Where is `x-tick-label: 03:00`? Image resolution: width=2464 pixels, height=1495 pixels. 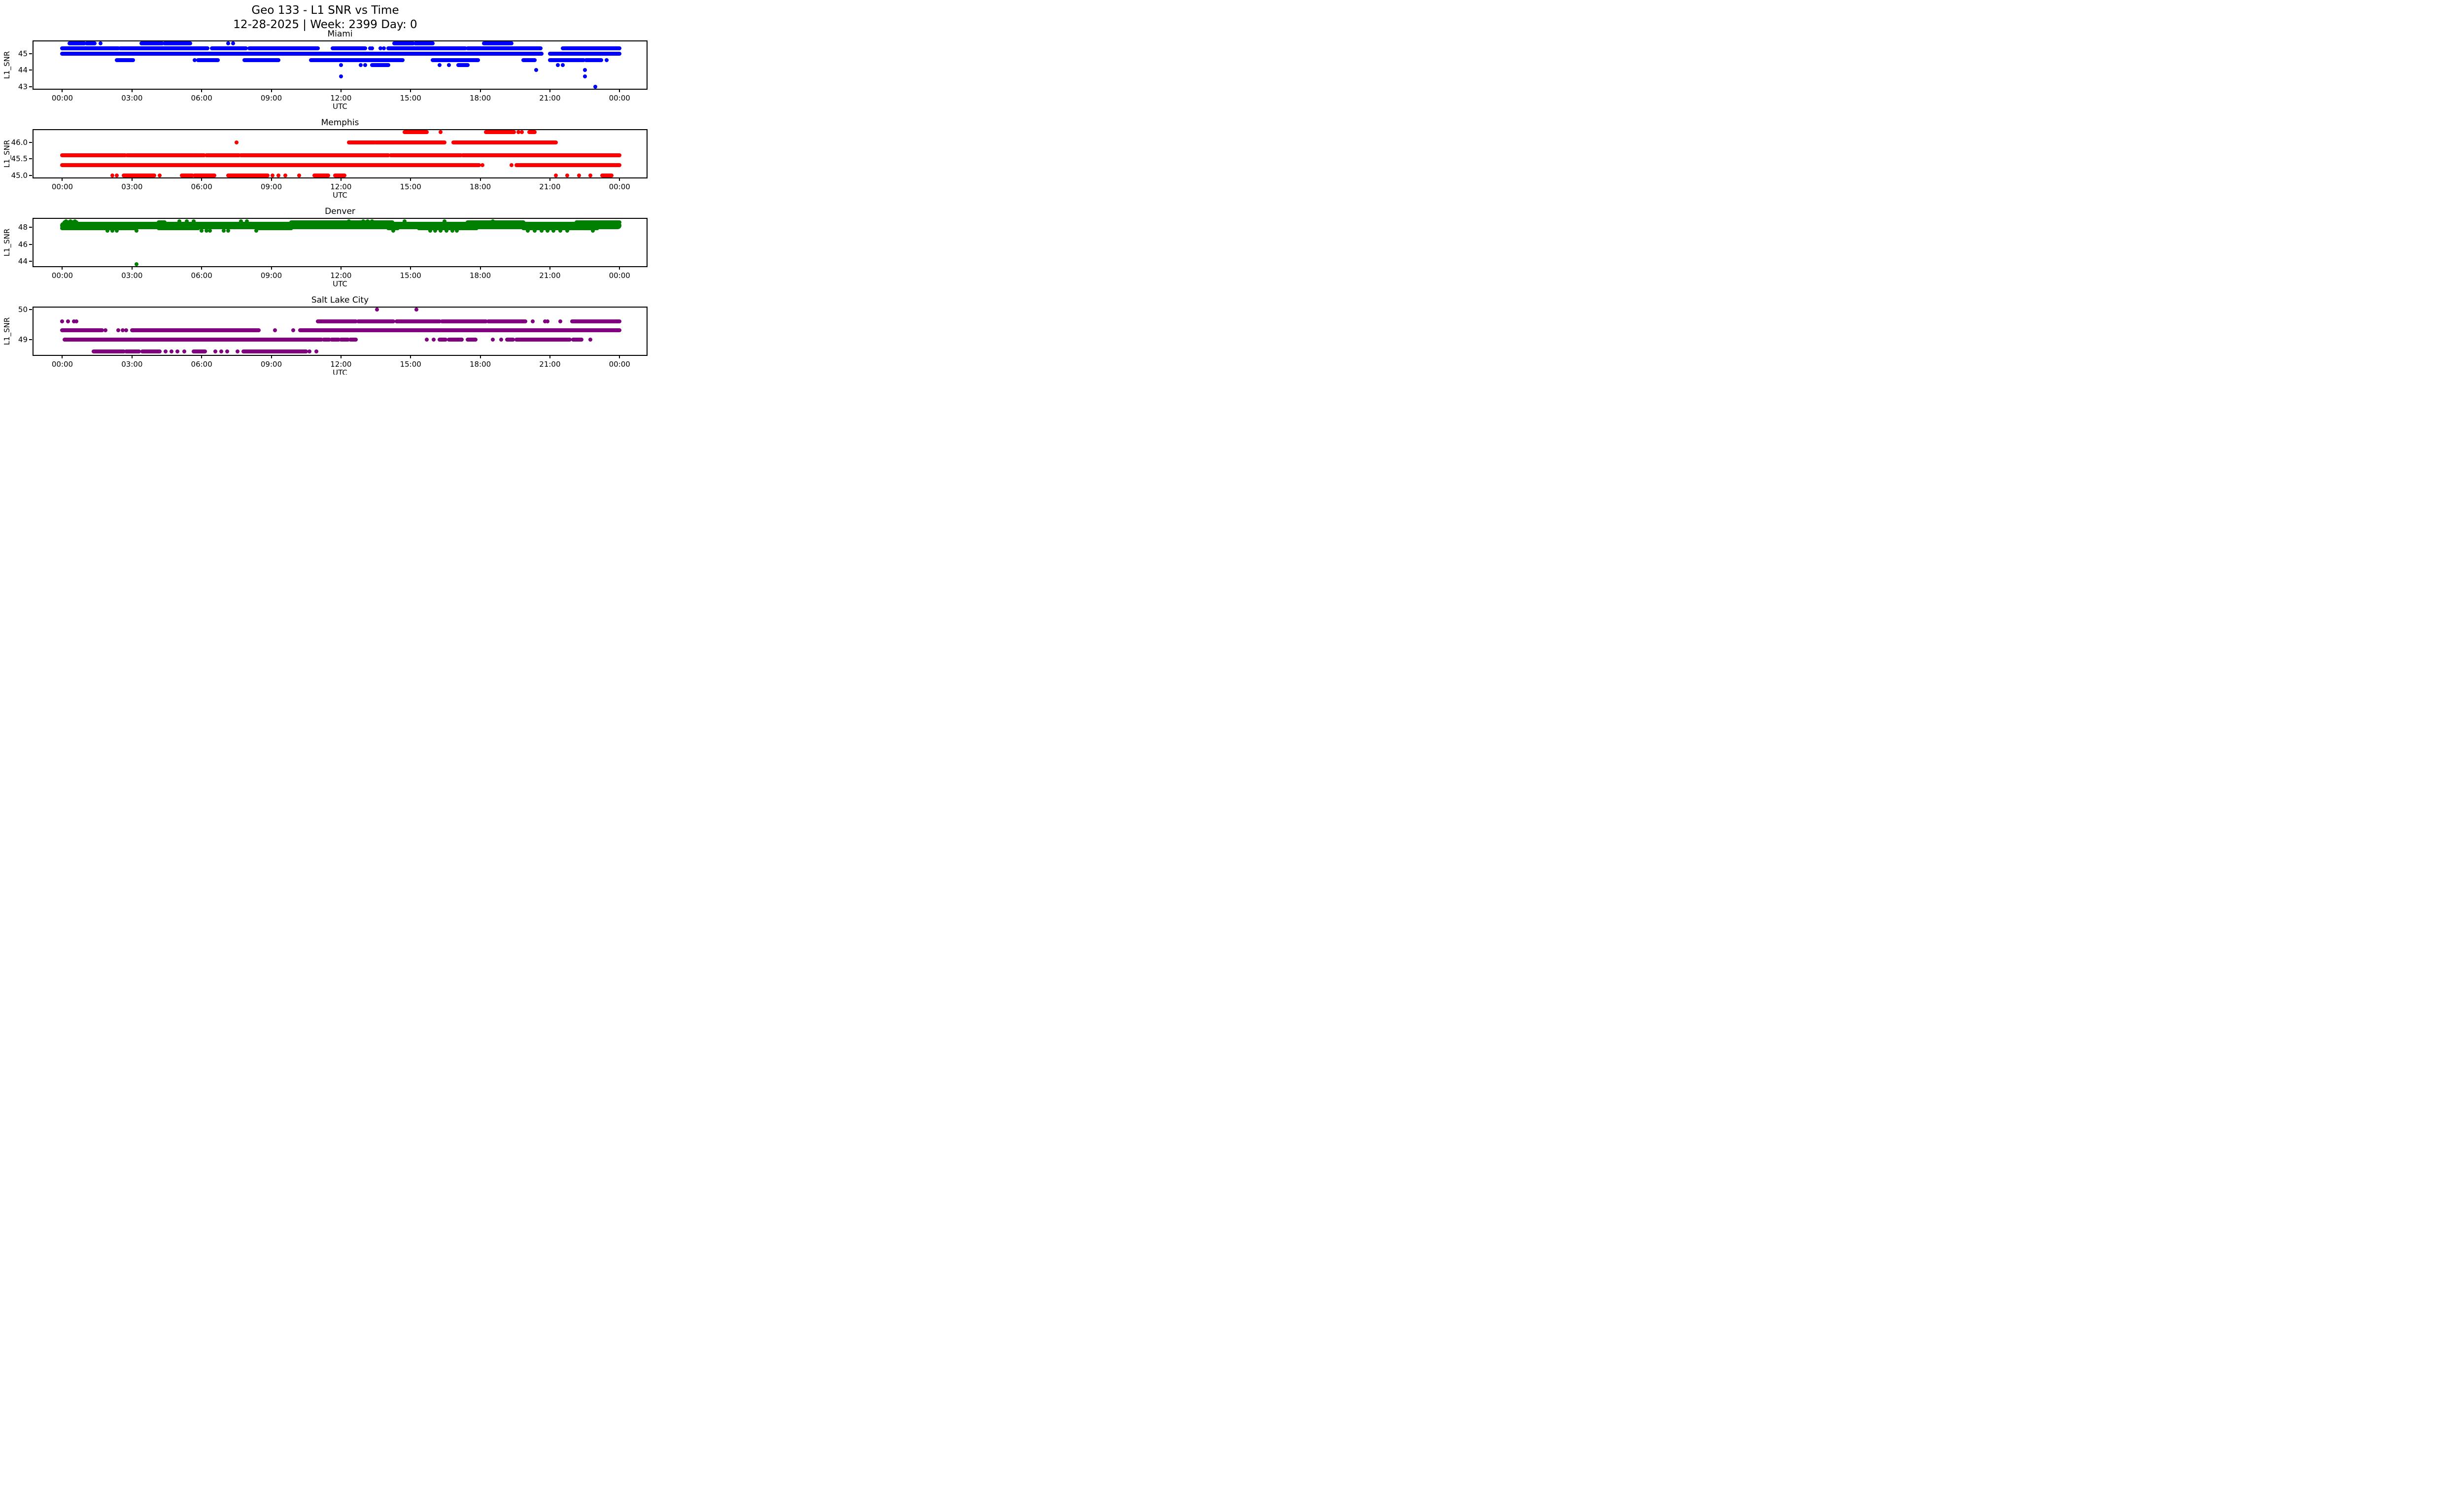
x-tick-label: 03:00 is located at coordinates (132, 186).